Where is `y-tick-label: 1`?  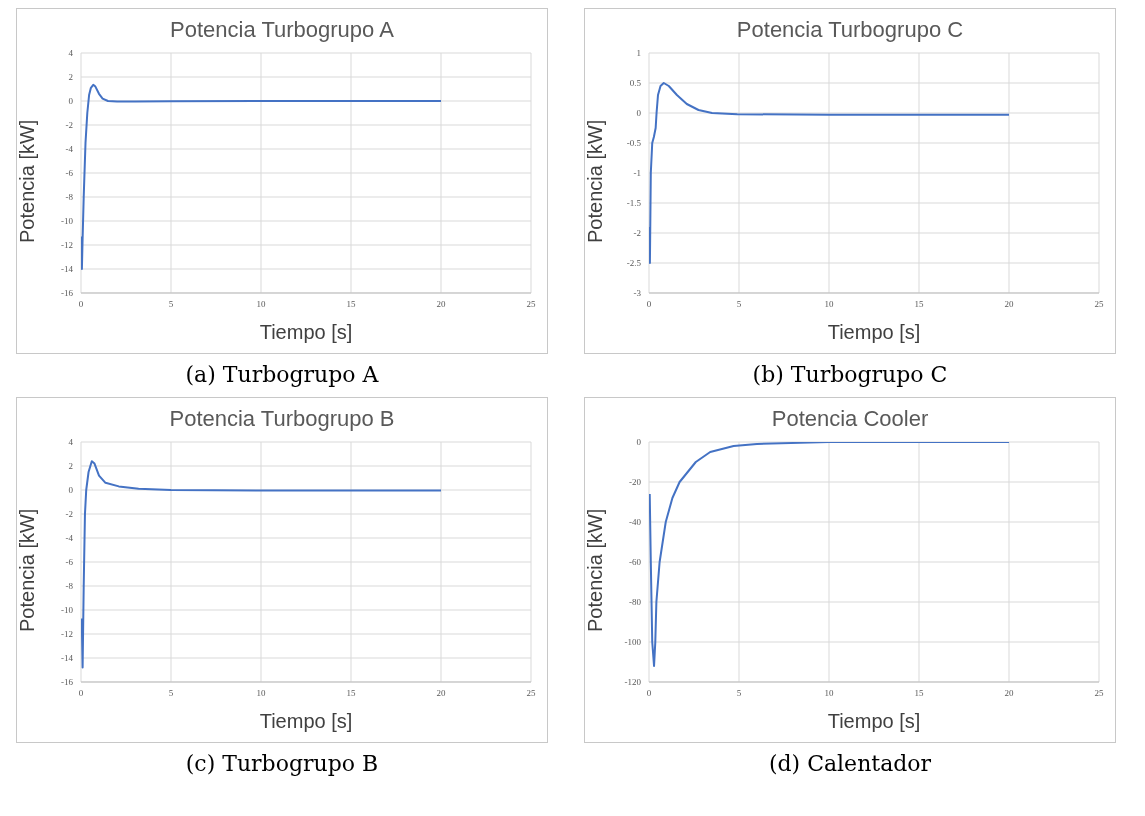
y-tick-label: 1 is located at coordinates (638, 53).